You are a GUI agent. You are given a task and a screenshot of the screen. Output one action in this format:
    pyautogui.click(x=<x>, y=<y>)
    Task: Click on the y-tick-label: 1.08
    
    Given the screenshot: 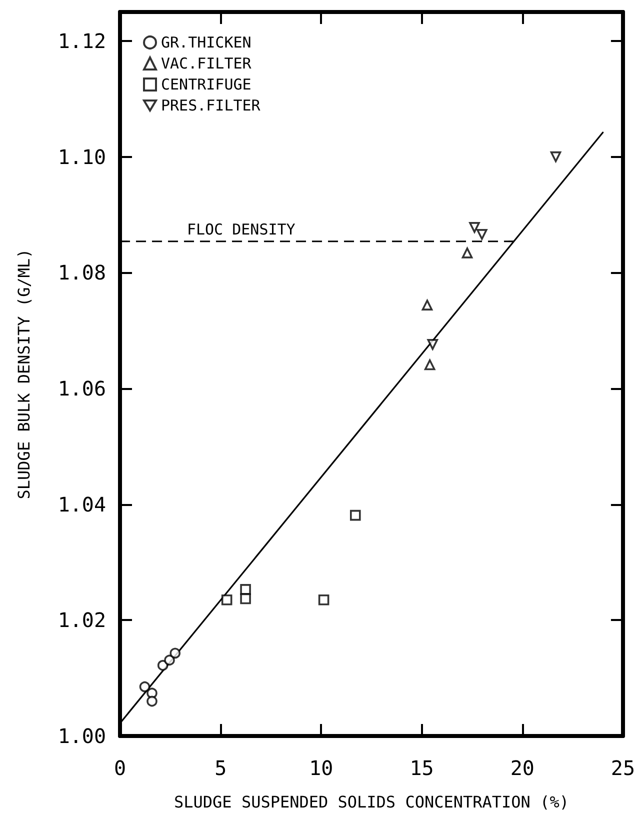 What is the action you would take?
    pyautogui.click(x=82, y=272)
    